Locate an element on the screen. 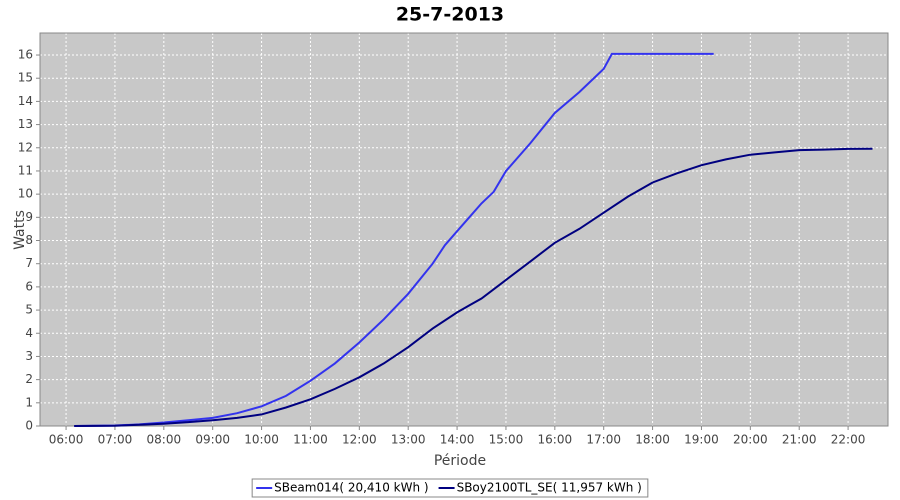  x-tick-label: 17:00 is located at coordinates (603, 440).